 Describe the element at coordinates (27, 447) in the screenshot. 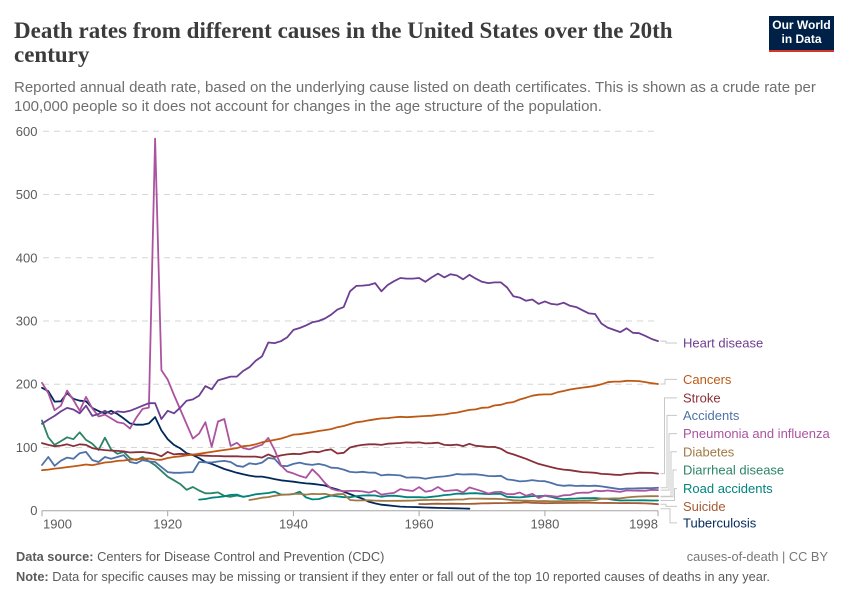

I see `svg-text: 100` at that location.